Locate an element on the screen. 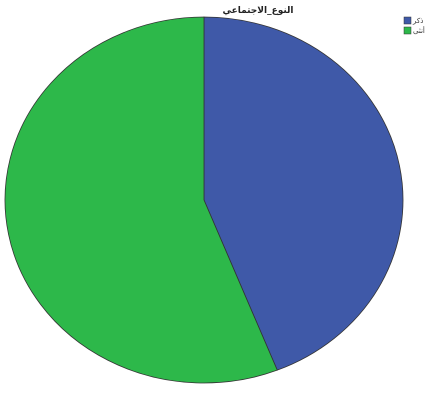 The height and width of the screenshot is (400, 429). legend-label: ذكر is located at coordinates (417, 21).